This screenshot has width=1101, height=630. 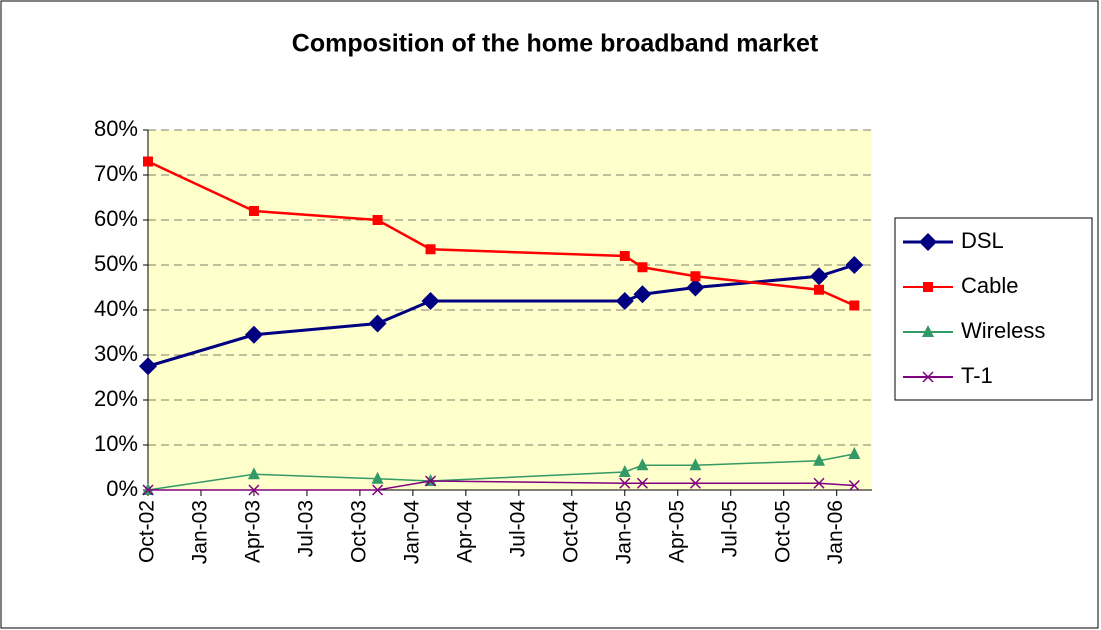 What do you see at coordinates (782, 531) in the screenshot?
I see `x-tick-label: Oct-05` at bounding box center [782, 531].